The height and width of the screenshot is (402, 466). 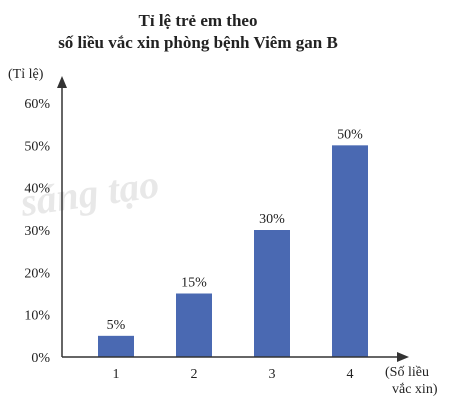 I want to click on y-axis-label: (Tỉ lệ), so click(x=26, y=74).